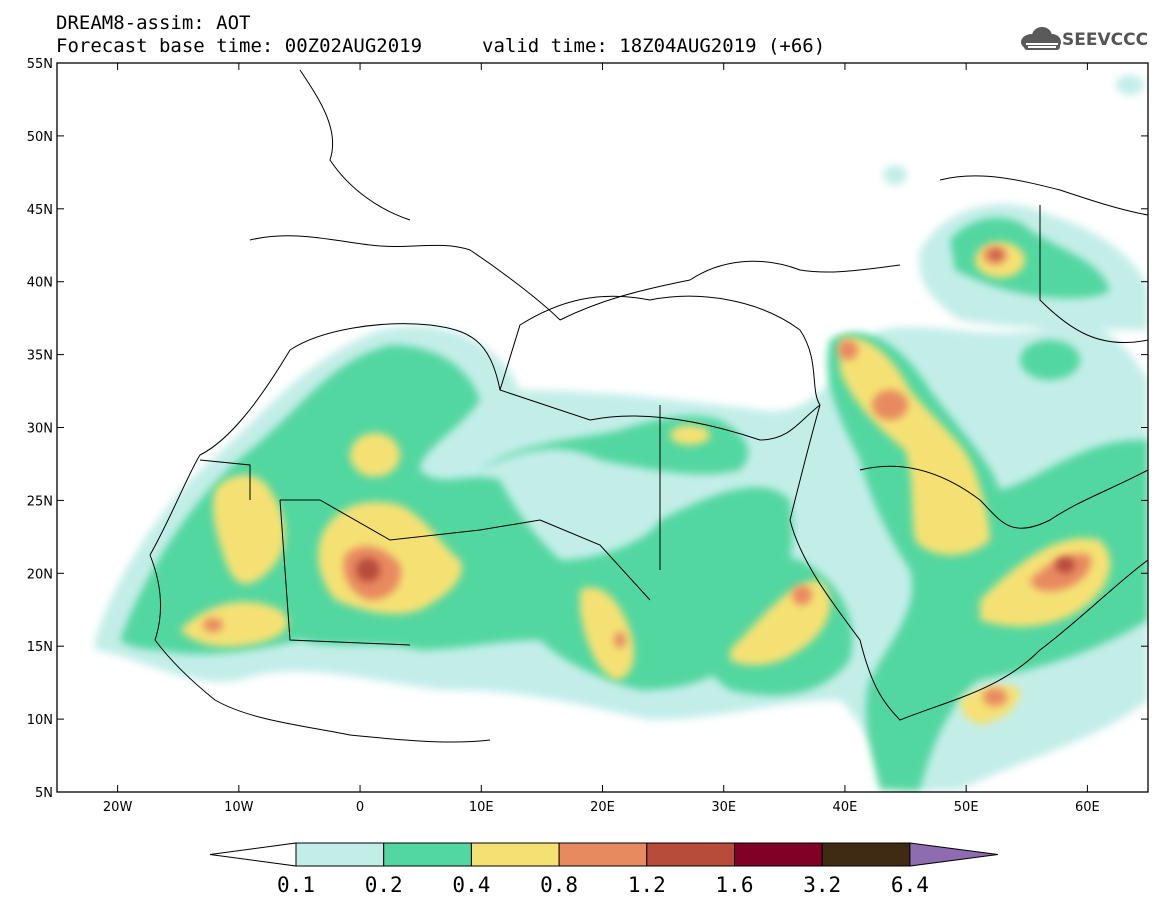  I want to click on valid-time: valid time: 18Z04AUG2019 (+66), so click(654, 46).